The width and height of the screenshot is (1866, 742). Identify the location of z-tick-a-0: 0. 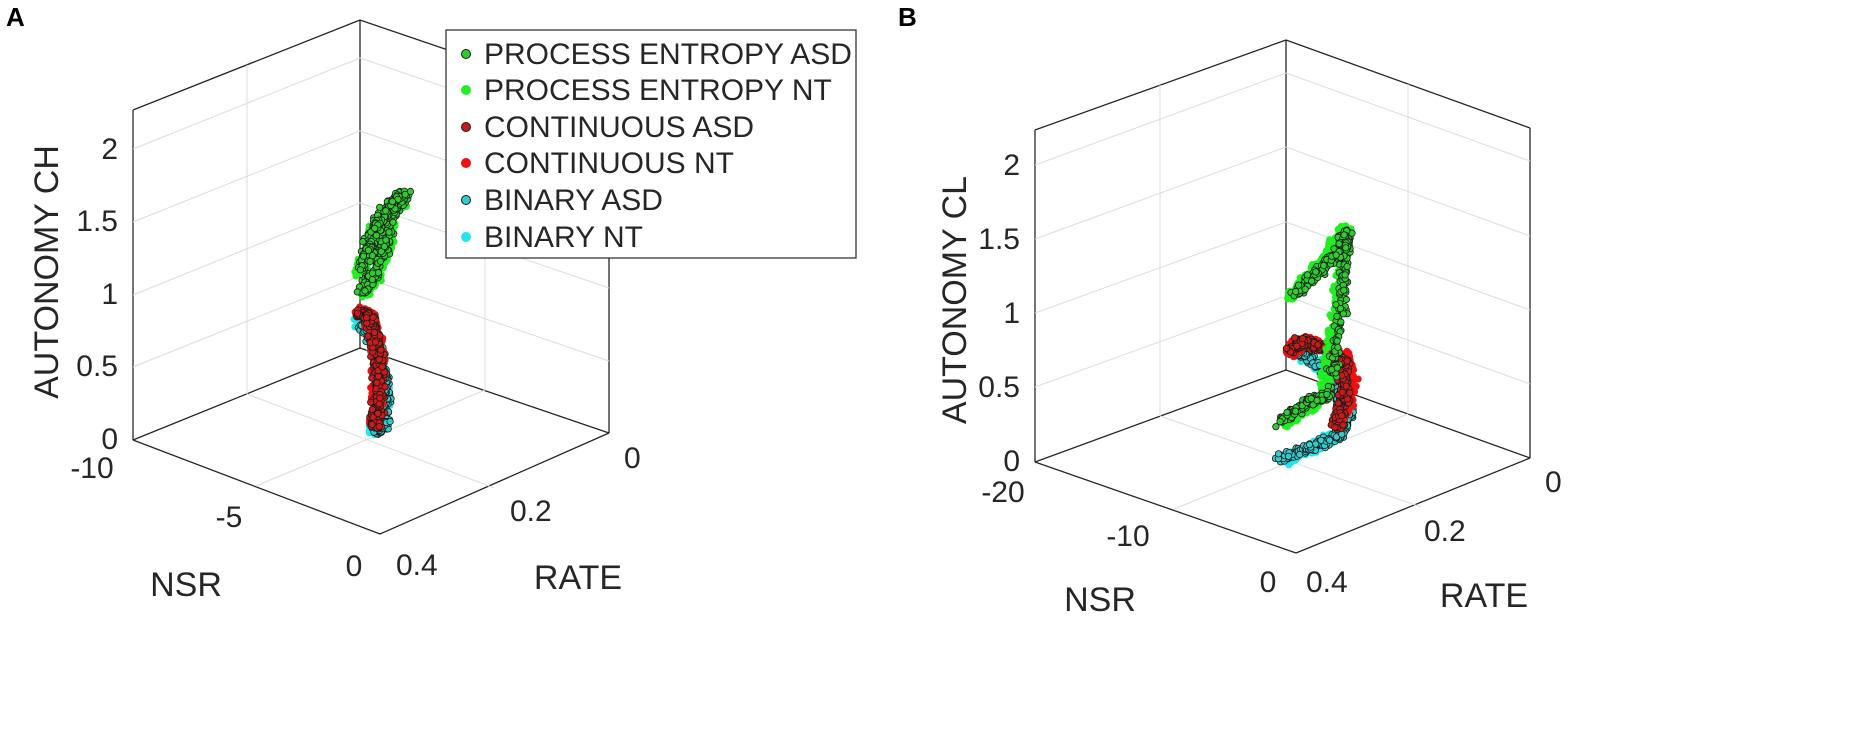
(109, 439).